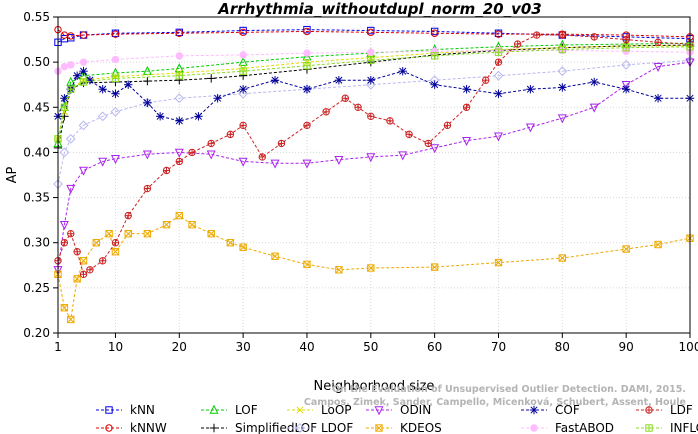 The image size is (698, 434). What do you see at coordinates (681, 410) in the screenshot?
I see `legend-label-ldf: LDF` at bounding box center [681, 410].